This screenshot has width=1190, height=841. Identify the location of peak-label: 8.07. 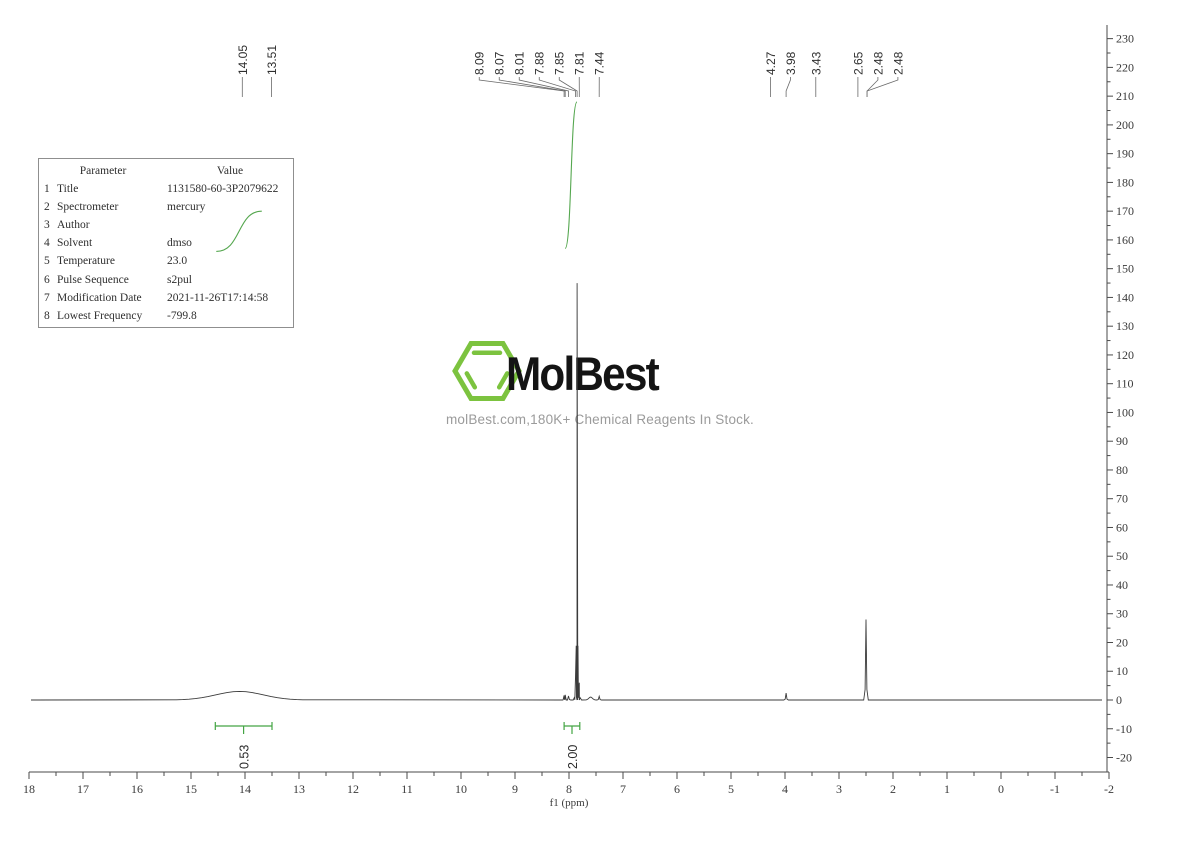
(500, 63).